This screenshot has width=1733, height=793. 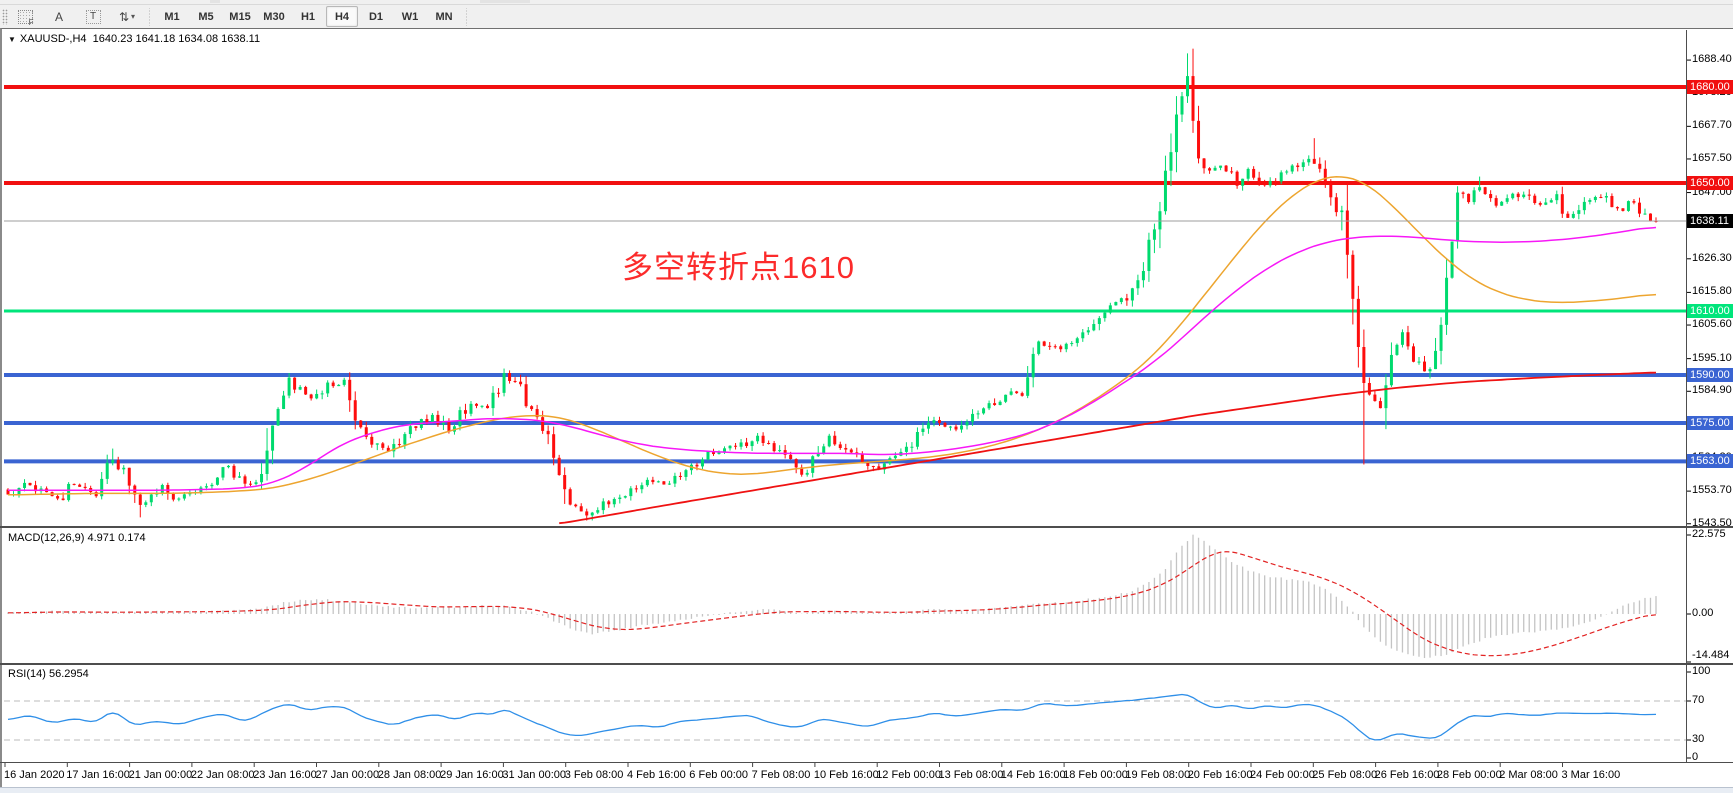 I want to click on time-axis-label: 10 Feb 16:00, so click(x=846, y=775).